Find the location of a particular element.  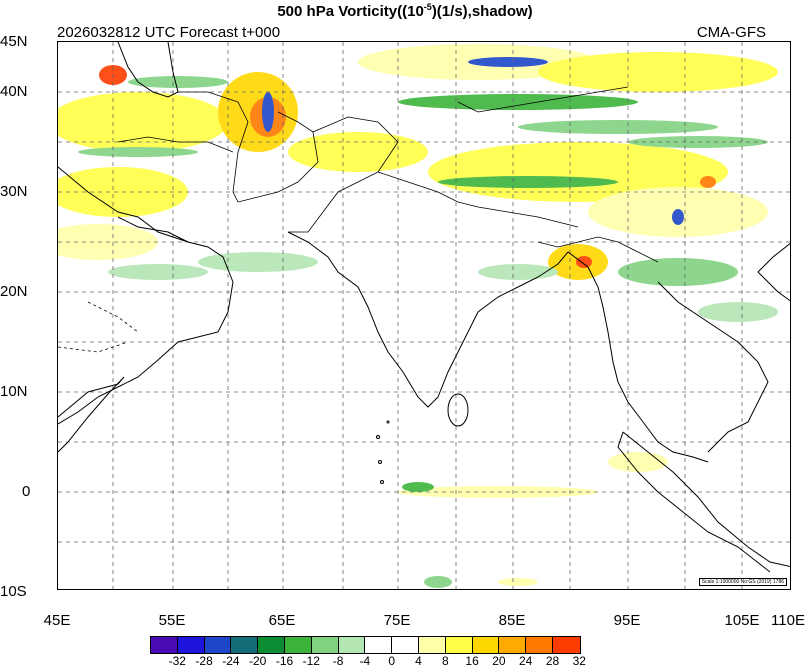

colorbar-tick-label: 8 is located at coordinates (445, 661).